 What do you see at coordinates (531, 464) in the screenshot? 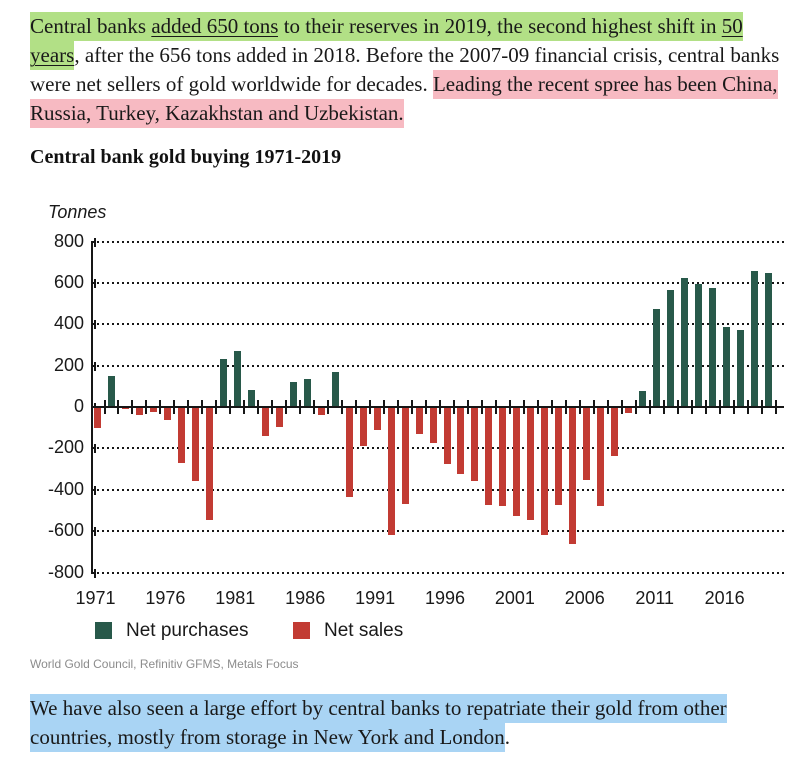
I see `bar-2002` at bounding box center [531, 464].